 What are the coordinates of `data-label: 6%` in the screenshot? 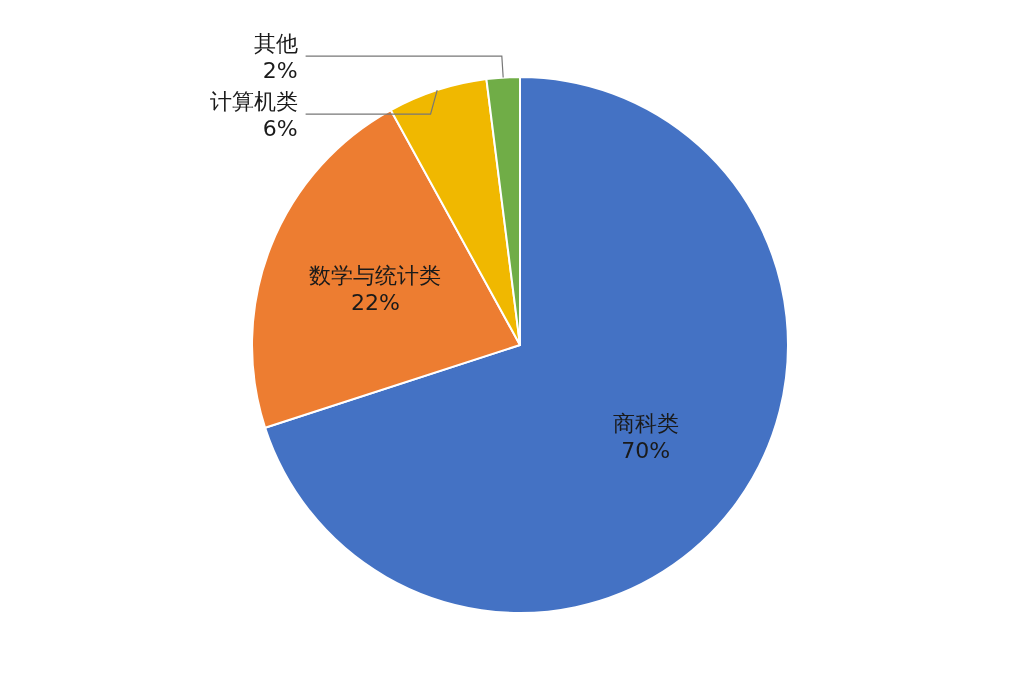 It's located at (280, 129).